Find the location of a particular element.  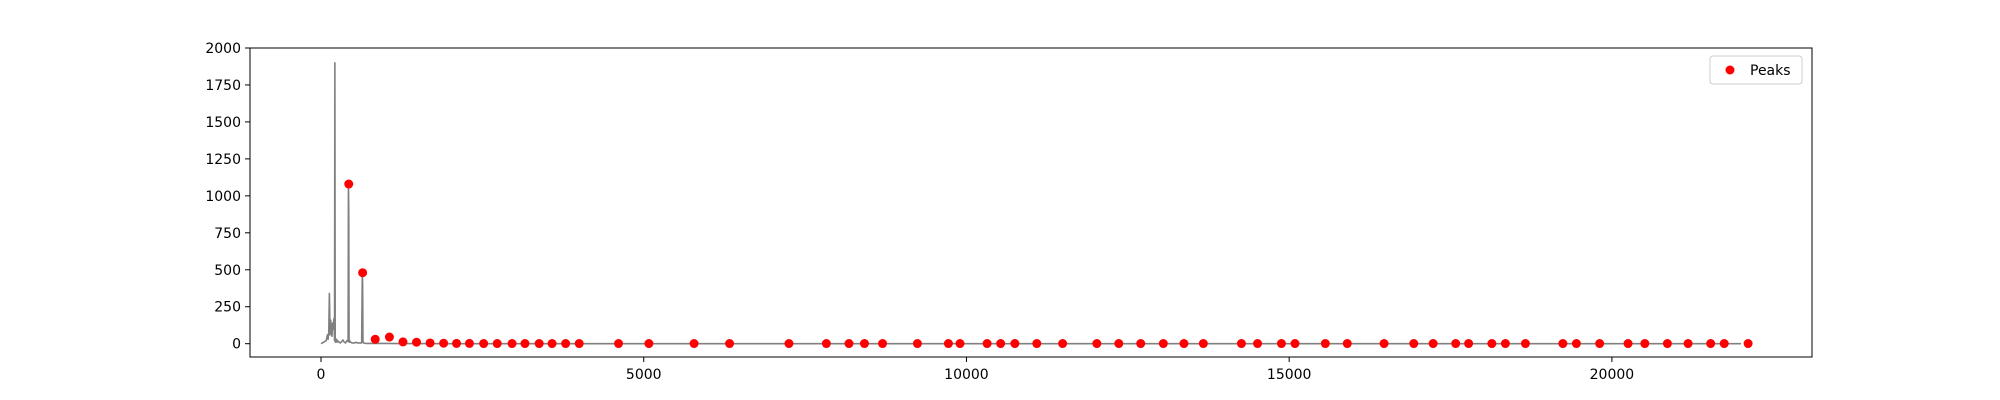

legend-label: Peaks is located at coordinates (1770, 71).